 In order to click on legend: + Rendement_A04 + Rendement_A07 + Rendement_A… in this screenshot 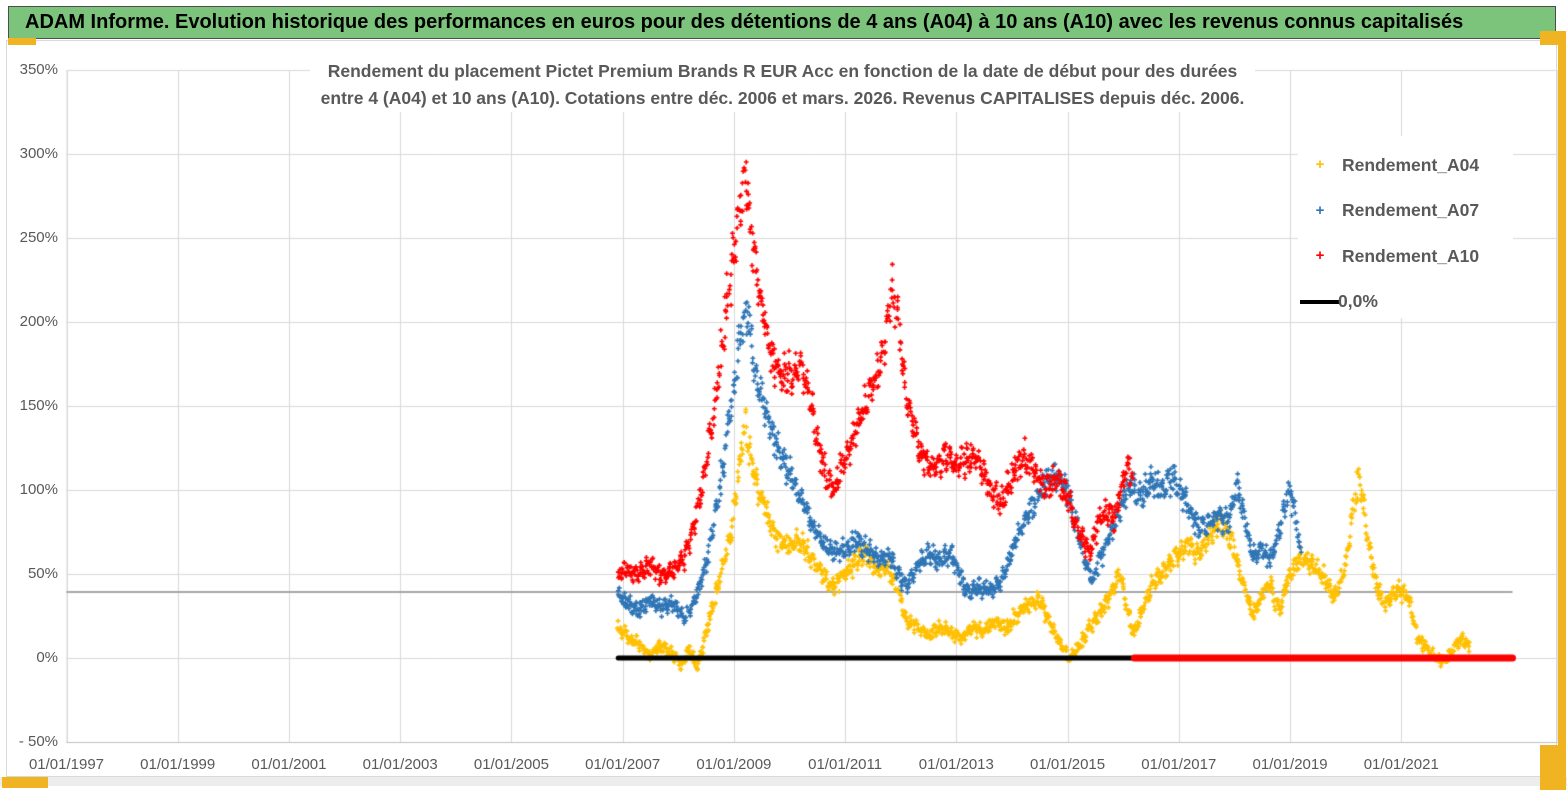, I will do `click(1405, 227)`.